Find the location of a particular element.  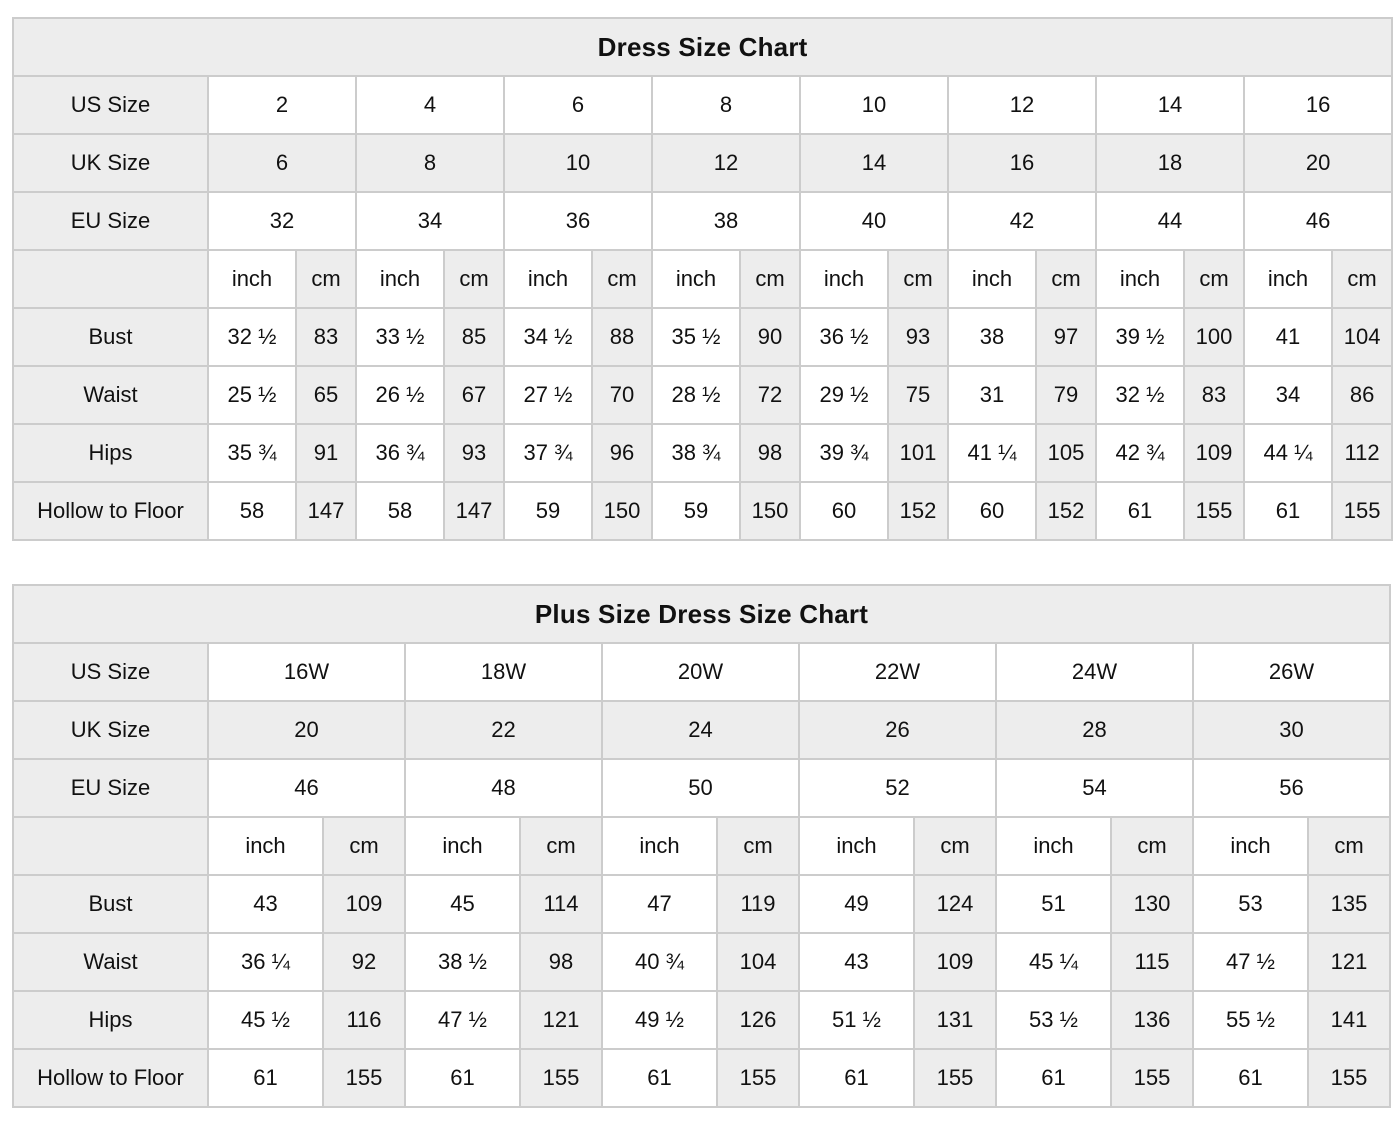

measure-cm-cell: 105 is located at coordinates (1066, 453).